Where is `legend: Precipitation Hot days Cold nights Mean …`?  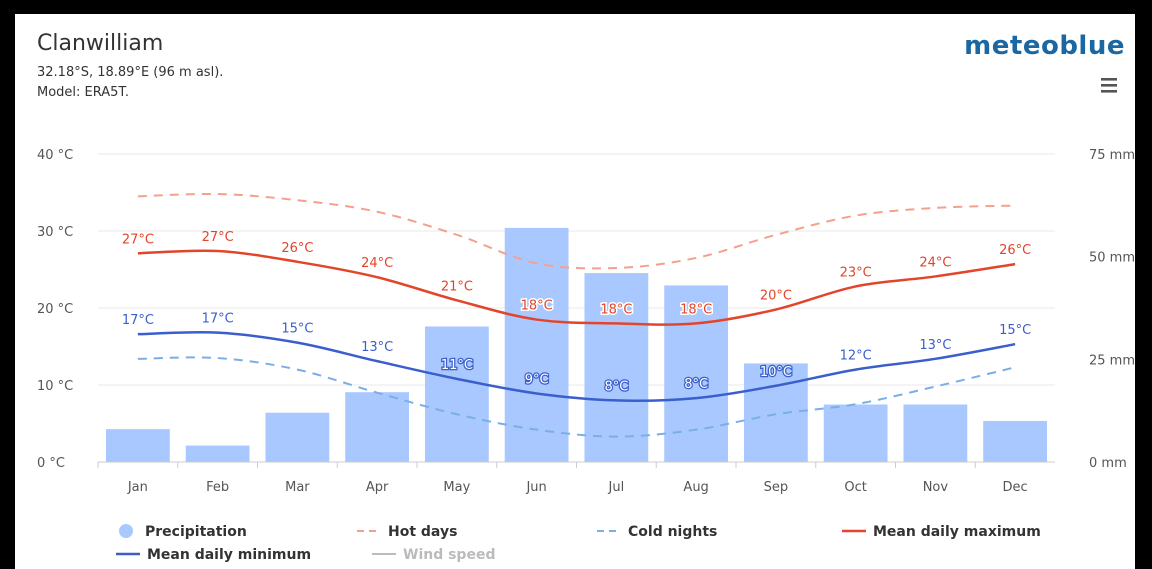
legend: Precipitation Hot days Cold nights Mean … is located at coordinates (578, 543).